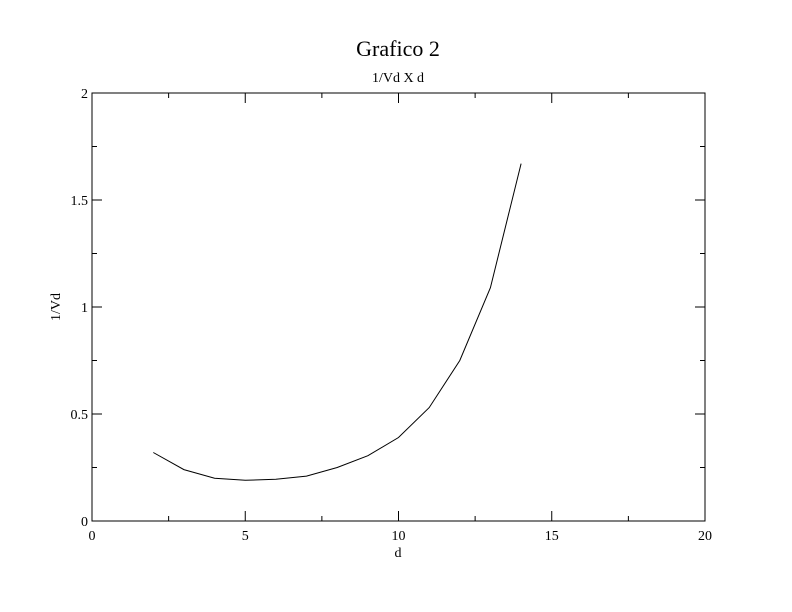  I want to click on chart-title: Grafico 2, so click(398, 48).